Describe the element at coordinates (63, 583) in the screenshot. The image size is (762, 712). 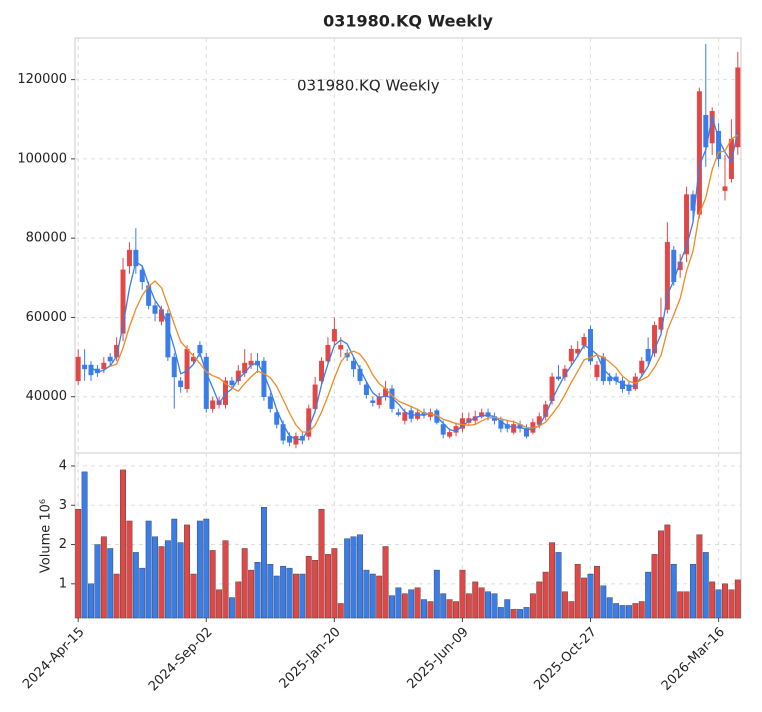
I see `y-tick-label: 1` at that location.